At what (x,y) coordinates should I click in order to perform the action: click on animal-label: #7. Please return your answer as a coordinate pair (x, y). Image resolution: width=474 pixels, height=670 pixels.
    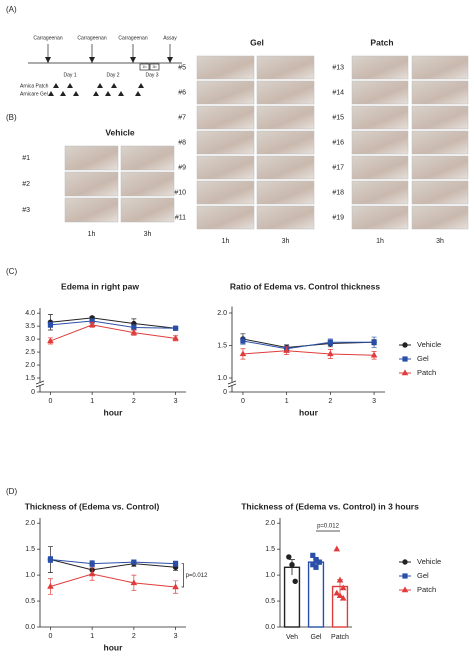
    Looking at the image, I should click on (182, 117).